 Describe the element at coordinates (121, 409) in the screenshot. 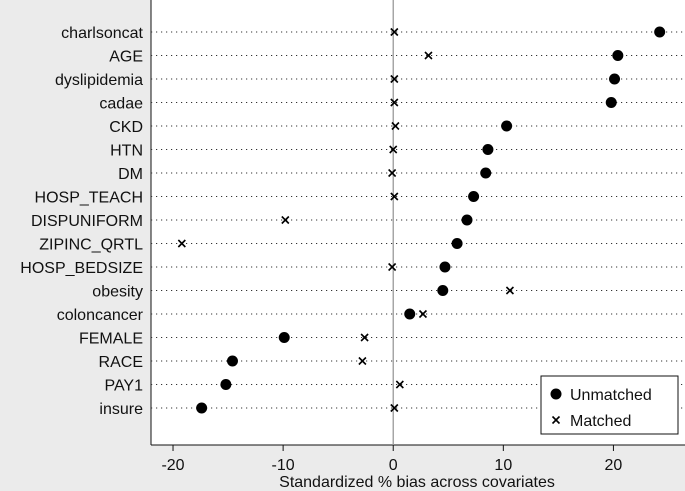

I see `y-label-insure: insure` at that location.